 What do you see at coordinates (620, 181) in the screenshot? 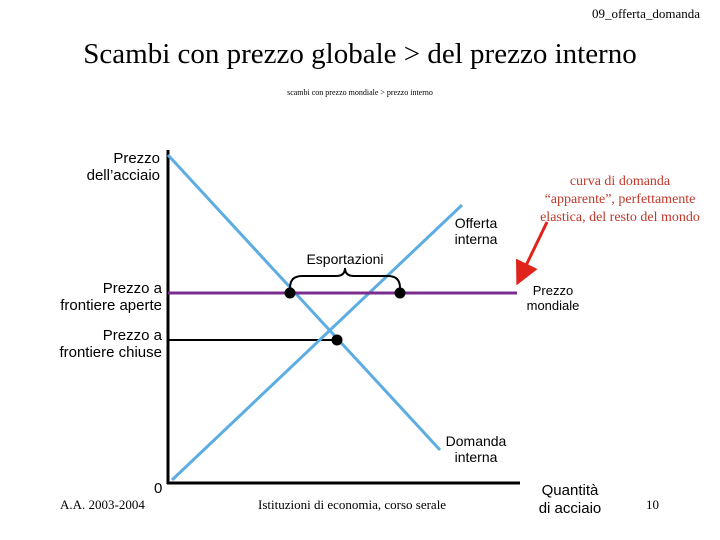
I see `annotation-line1: curva di domanda` at bounding box center [620, 181].